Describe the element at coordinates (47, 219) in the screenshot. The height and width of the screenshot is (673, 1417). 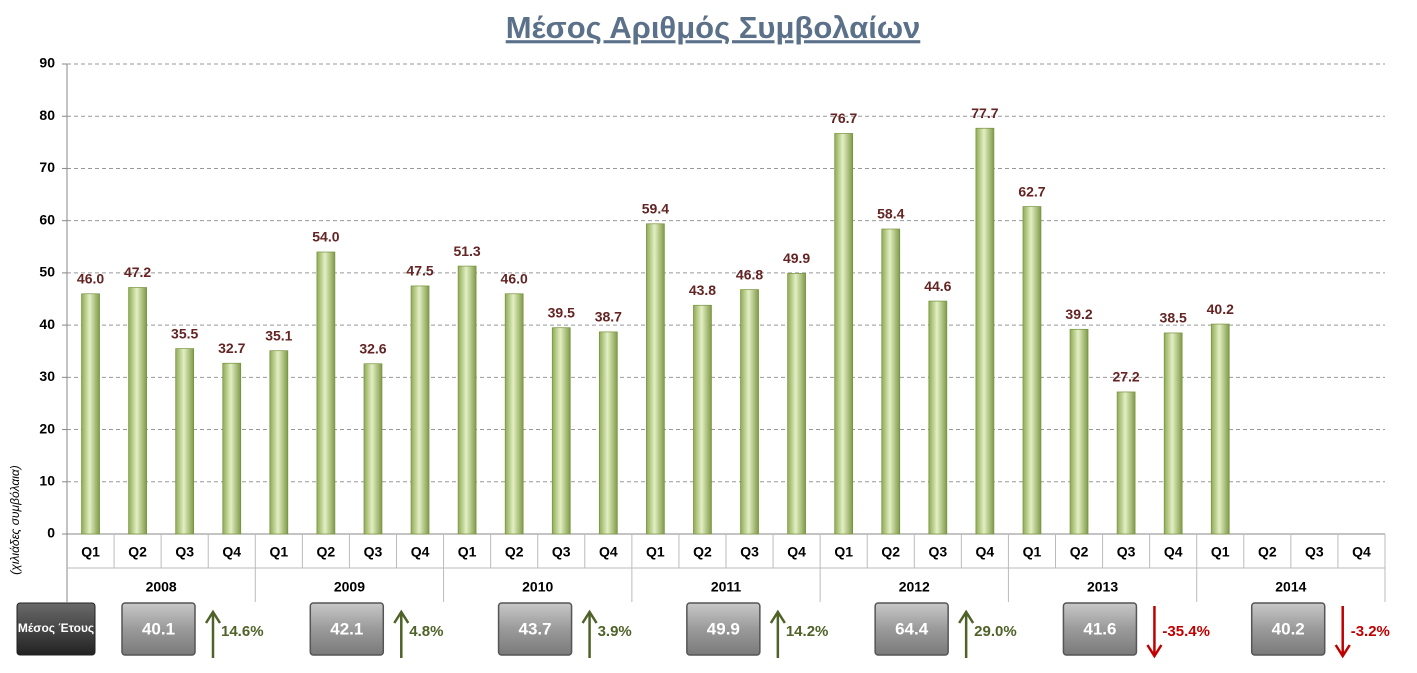
I see `y-tick-label: 60` at that location.